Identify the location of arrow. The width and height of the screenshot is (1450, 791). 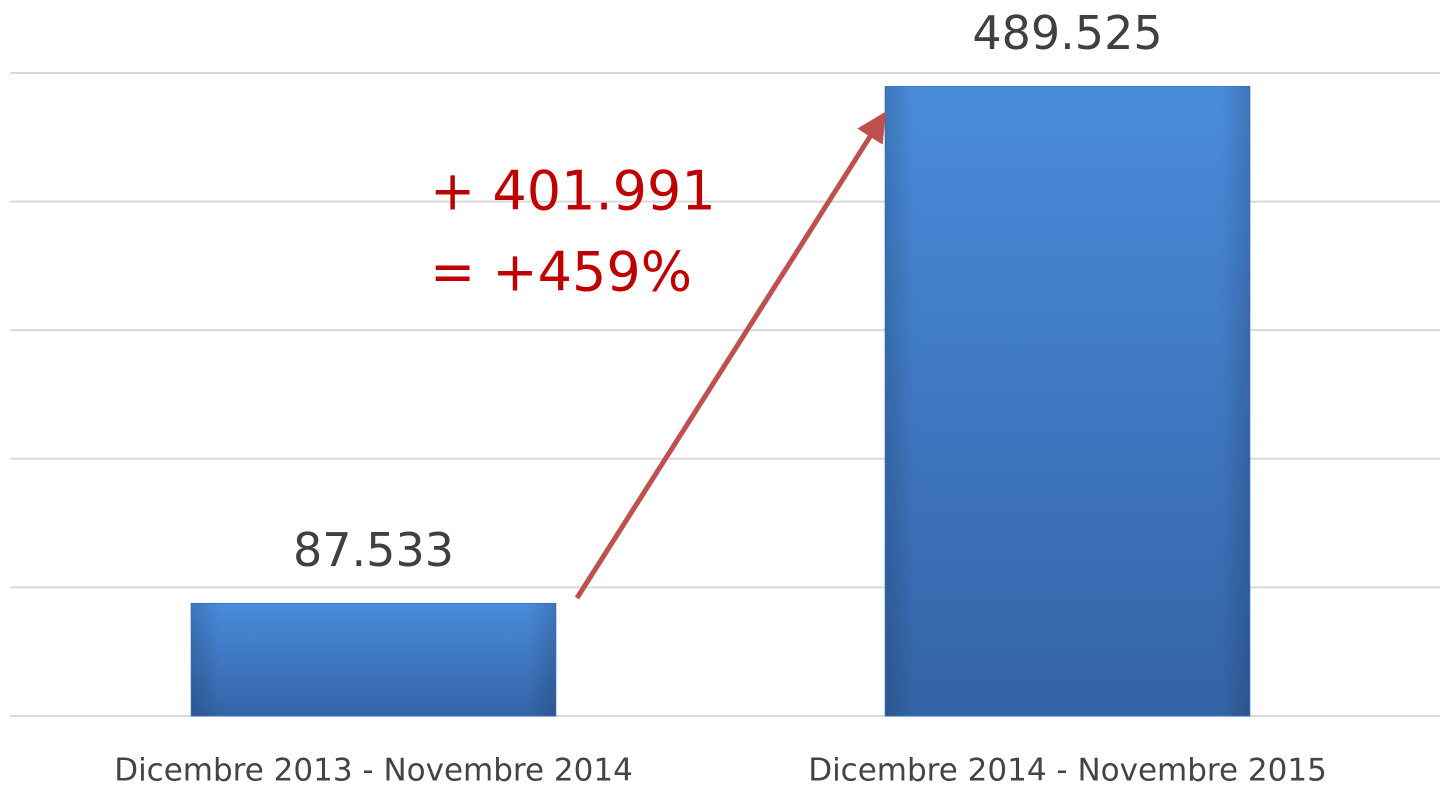
(730, 355).